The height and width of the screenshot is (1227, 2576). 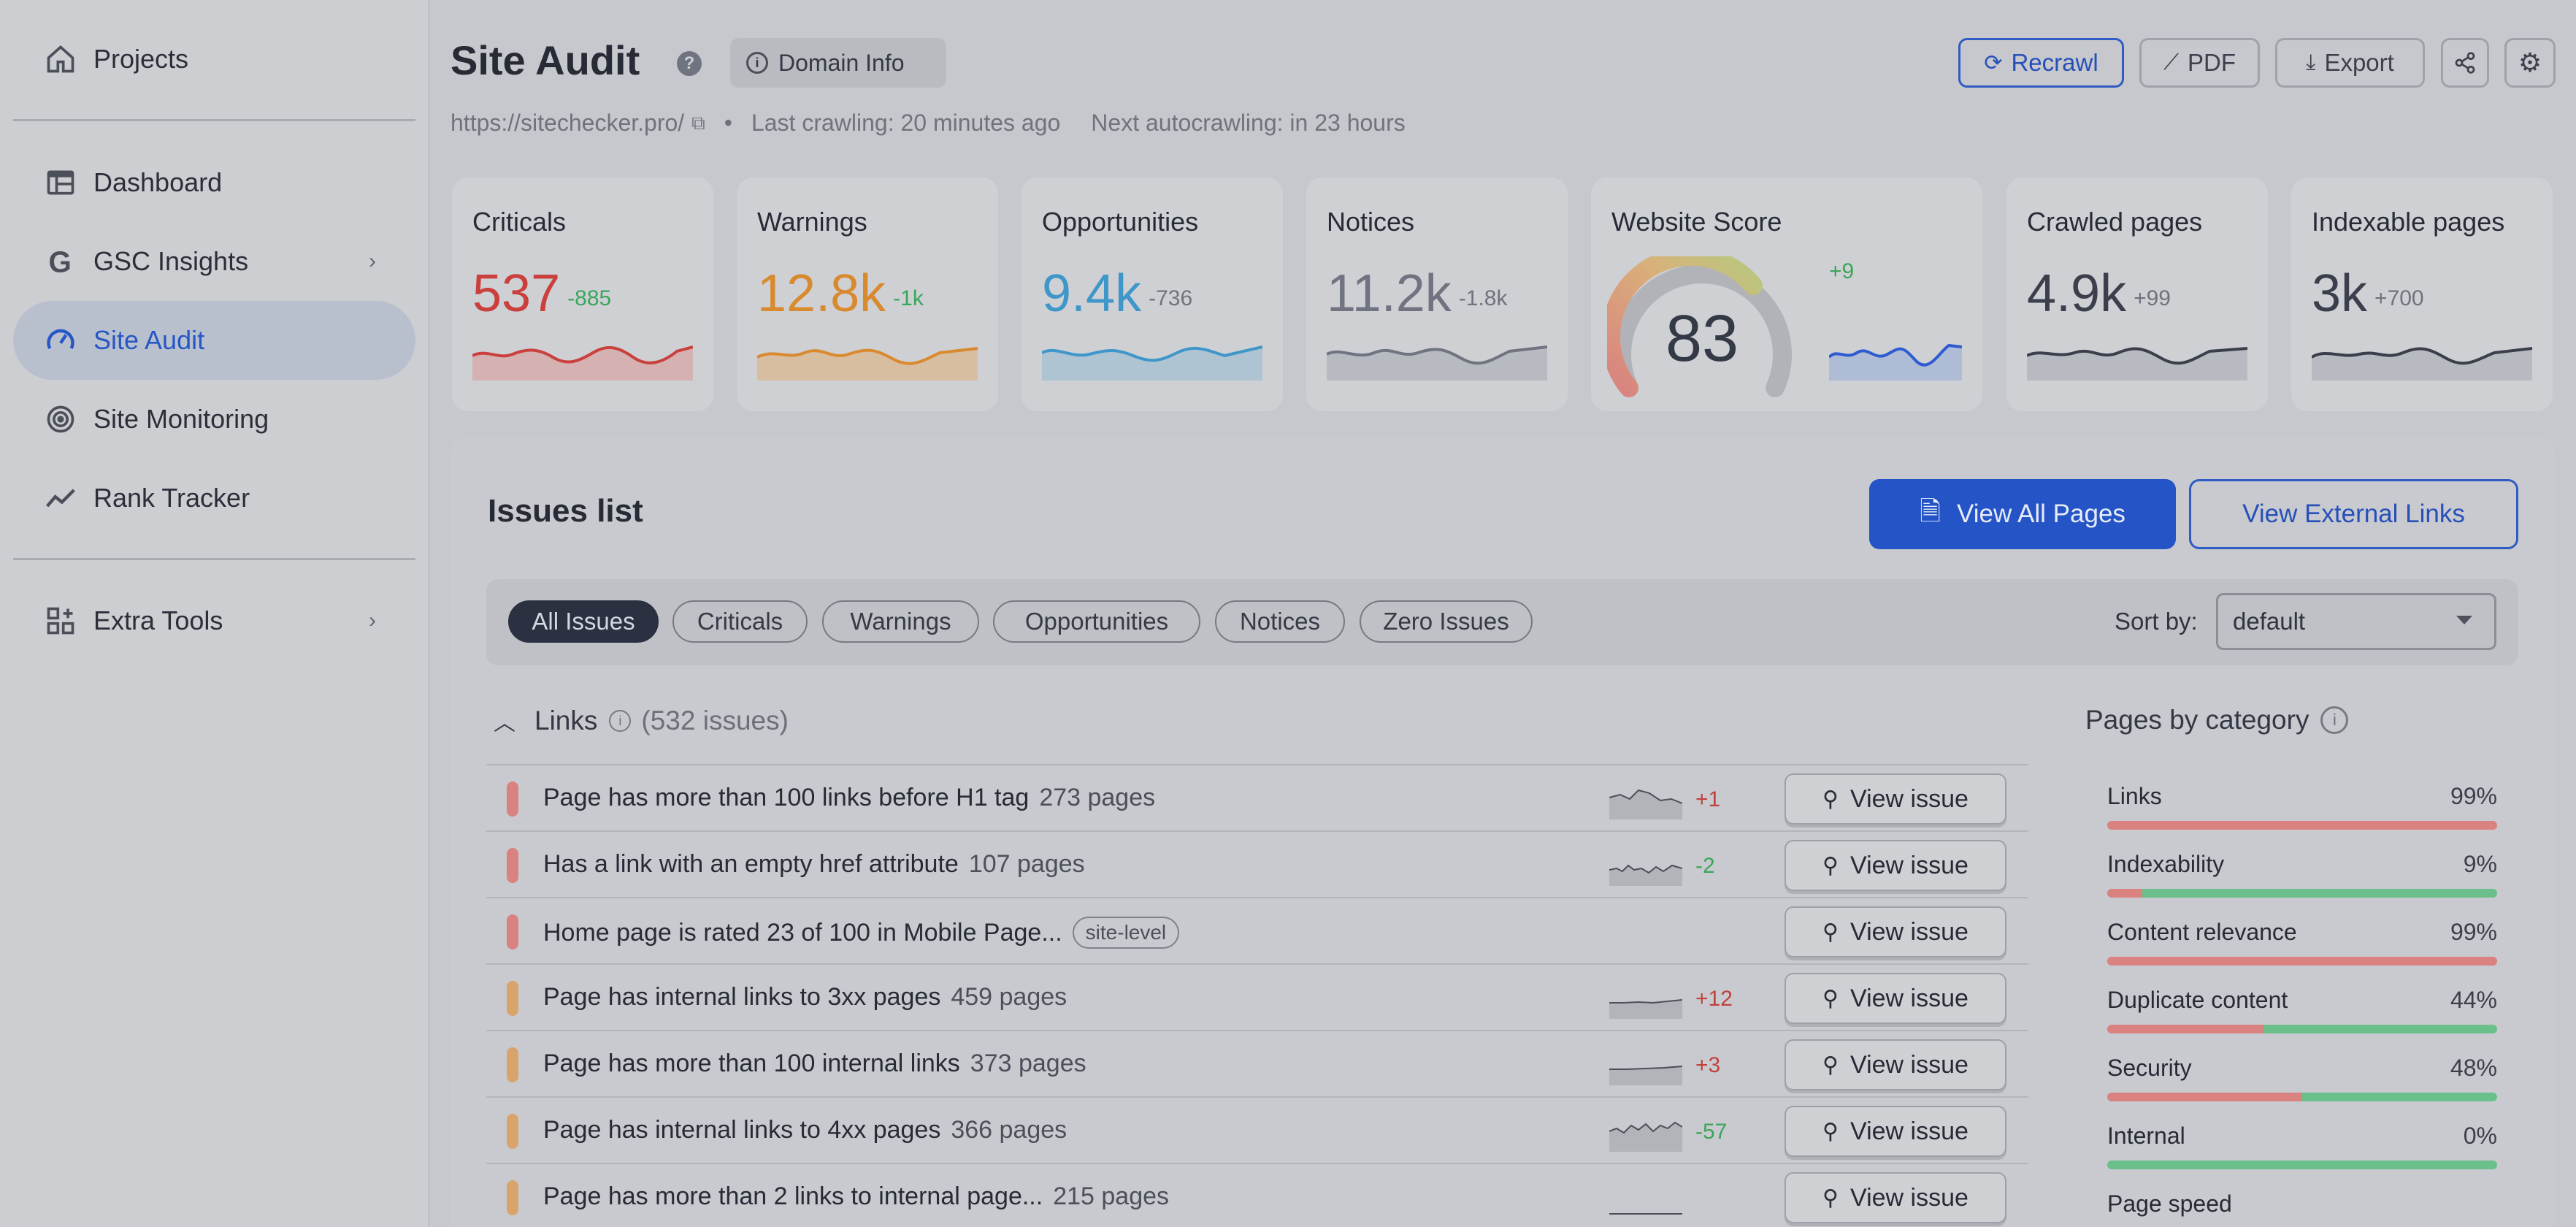 I want to click on category-item: Page speed, so click(x=2302, y=1204).